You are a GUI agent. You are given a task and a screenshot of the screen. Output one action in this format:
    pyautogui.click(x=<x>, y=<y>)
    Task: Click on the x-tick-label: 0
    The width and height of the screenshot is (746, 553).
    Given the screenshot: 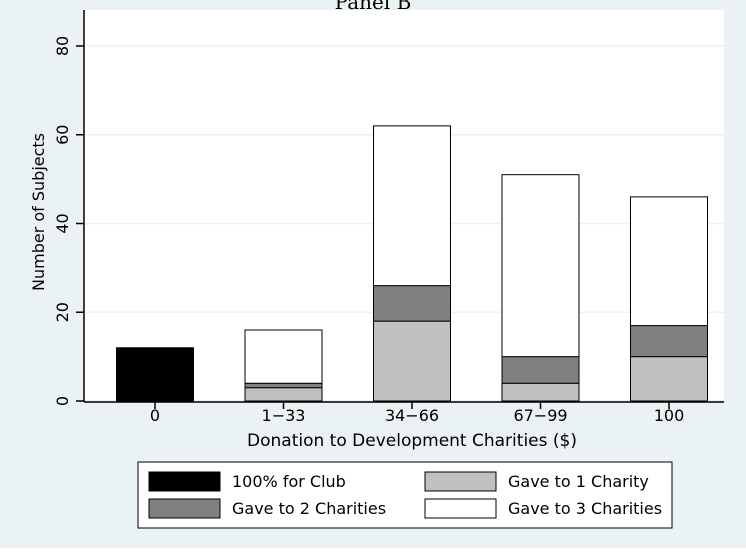 What is the action you would take?
    pyautogui.click(x=155, y=415)
    